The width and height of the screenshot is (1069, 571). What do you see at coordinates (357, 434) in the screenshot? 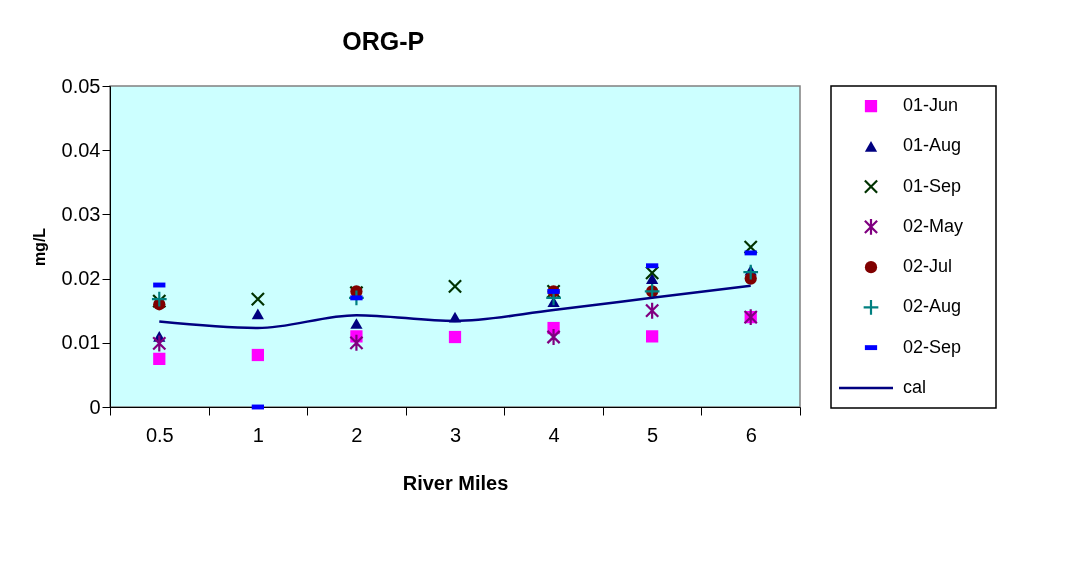
I see `x-tick-label: 2` at bounding box center [357, 434].